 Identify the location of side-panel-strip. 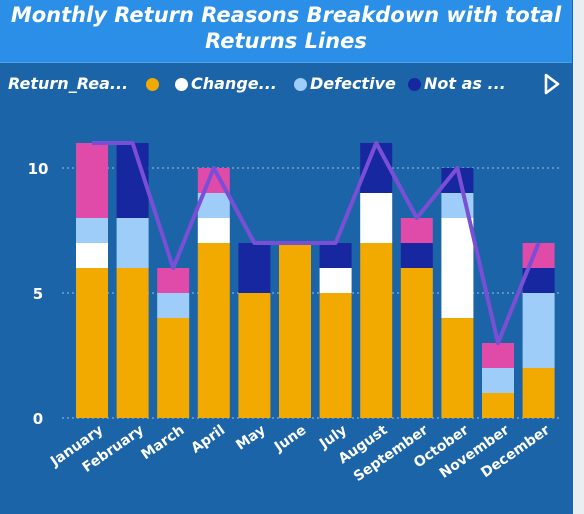
(578, 257).